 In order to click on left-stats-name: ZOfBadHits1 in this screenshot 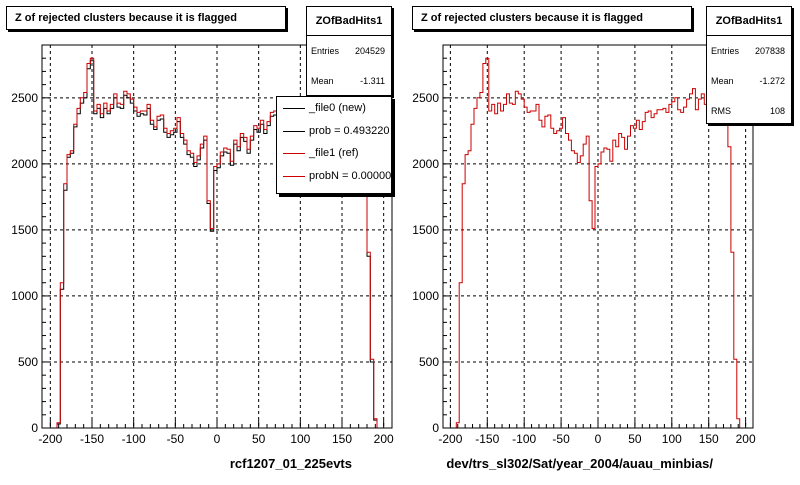, I will do `click(349, 21)`.